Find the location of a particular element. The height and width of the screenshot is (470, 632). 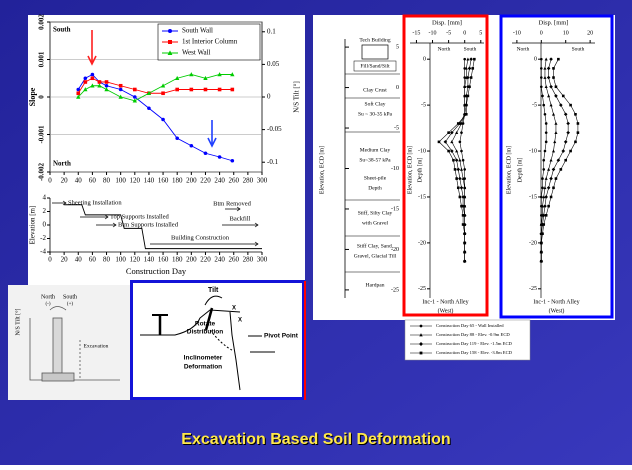

caption: Inc-1 - North Alley is located at coordinates (556, 302).